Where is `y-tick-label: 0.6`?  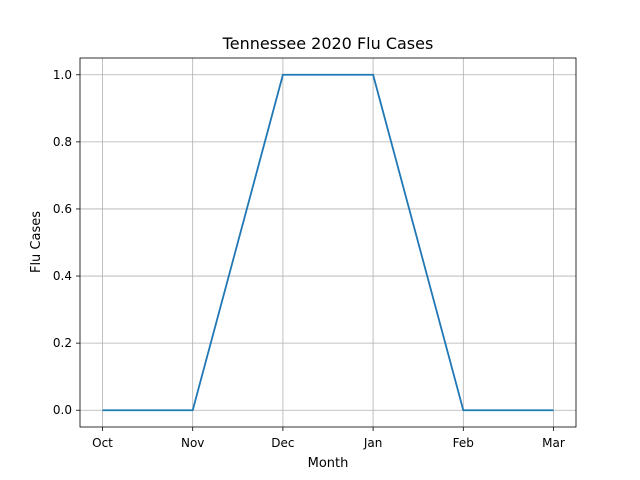
y-tick-label: 0.6 is located at coordinates (62, 209).